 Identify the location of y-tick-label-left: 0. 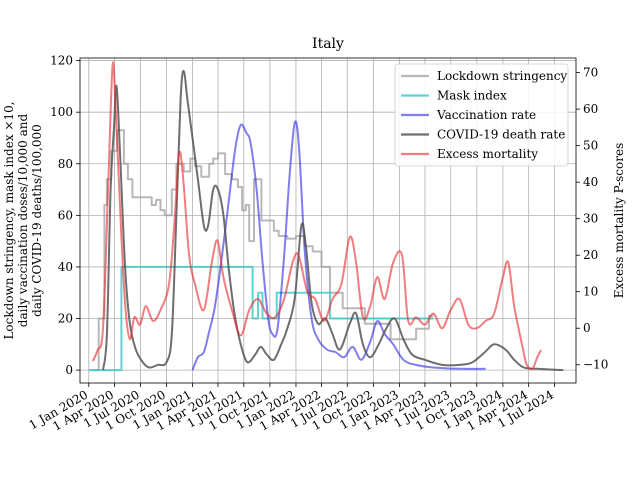
(69, 370).